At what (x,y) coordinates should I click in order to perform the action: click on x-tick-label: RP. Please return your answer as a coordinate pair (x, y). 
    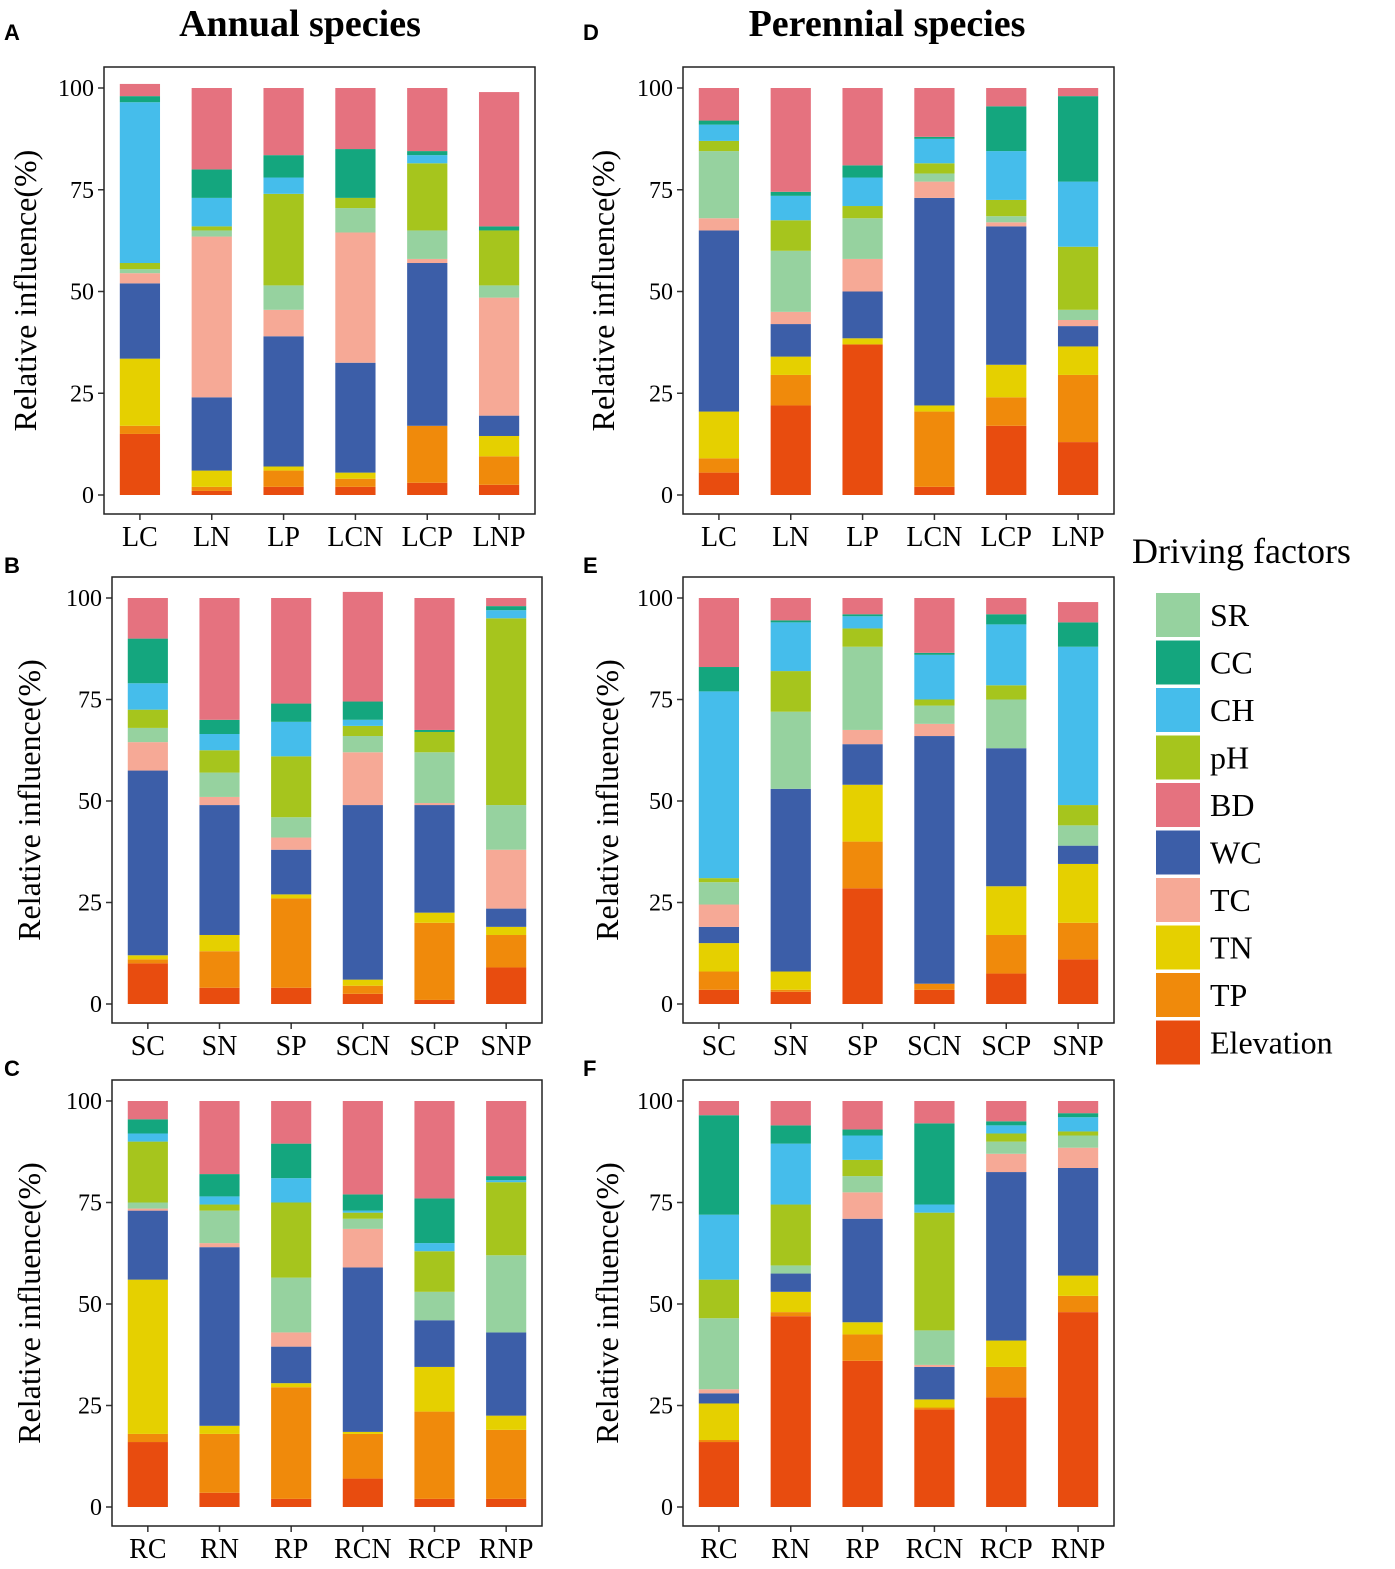
    Looking at the image, I should click on (291, 1549).